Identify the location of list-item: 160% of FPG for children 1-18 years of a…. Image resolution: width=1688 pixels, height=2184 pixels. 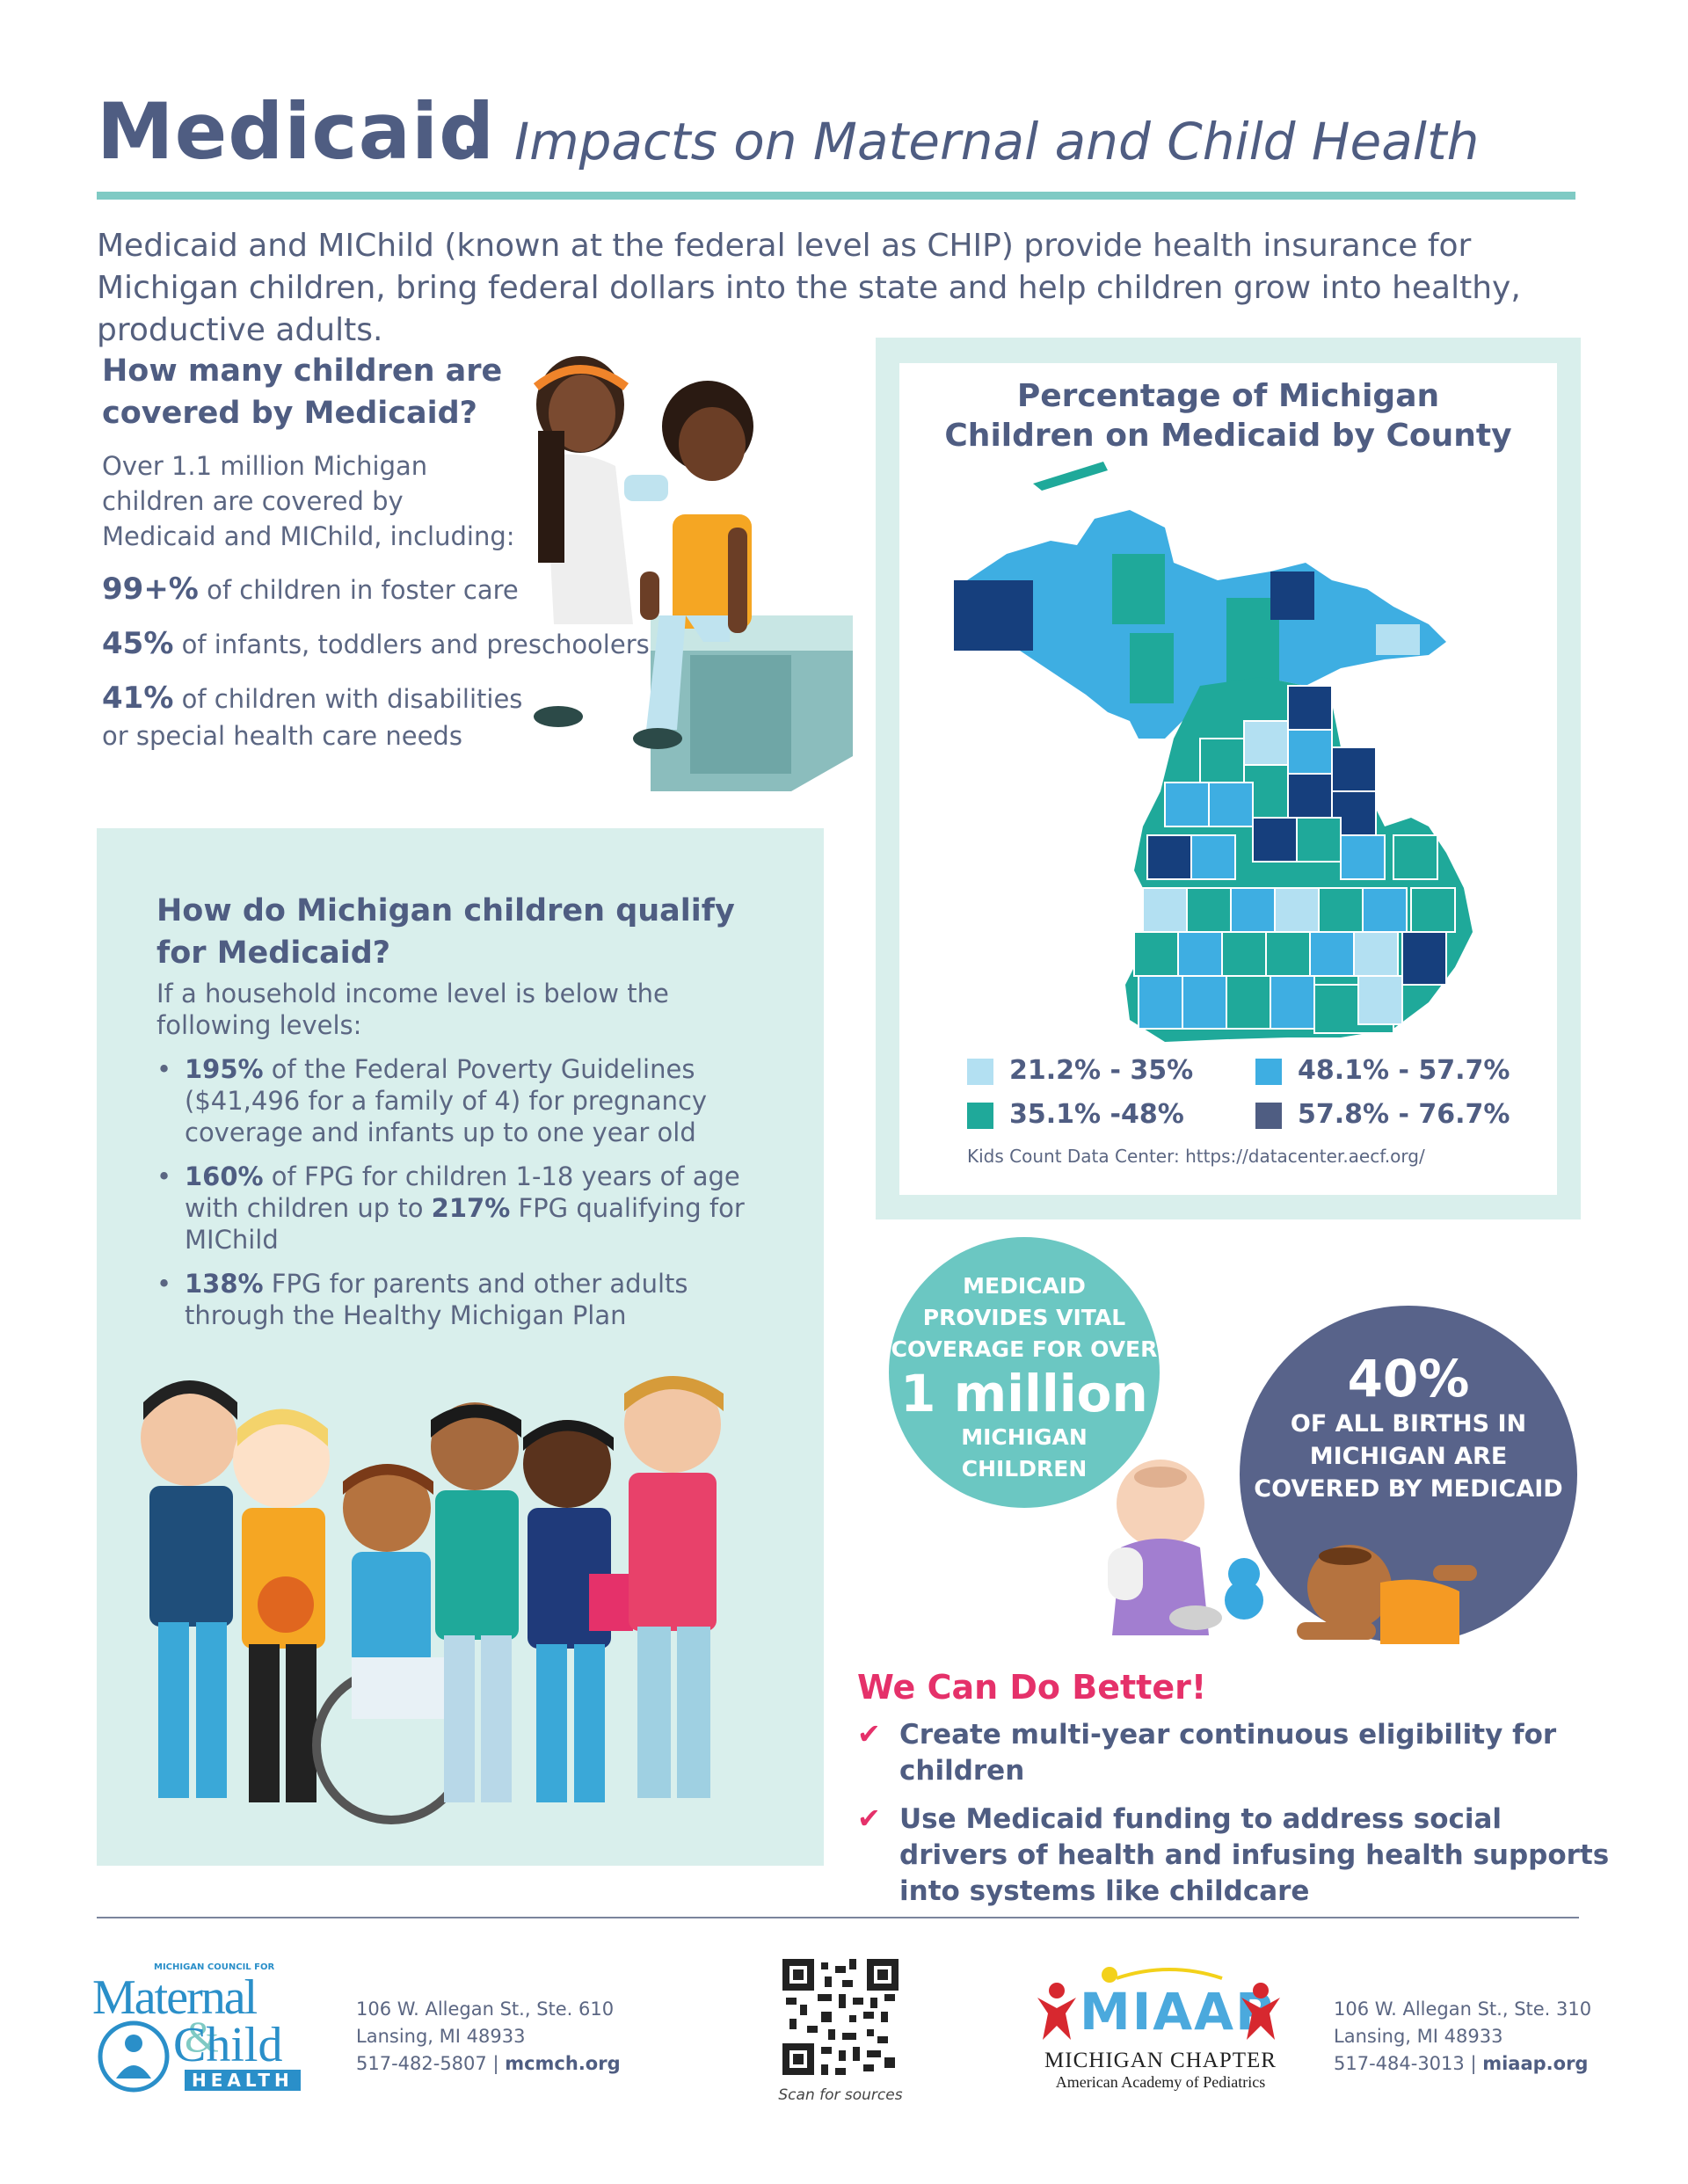
(455, 1208).